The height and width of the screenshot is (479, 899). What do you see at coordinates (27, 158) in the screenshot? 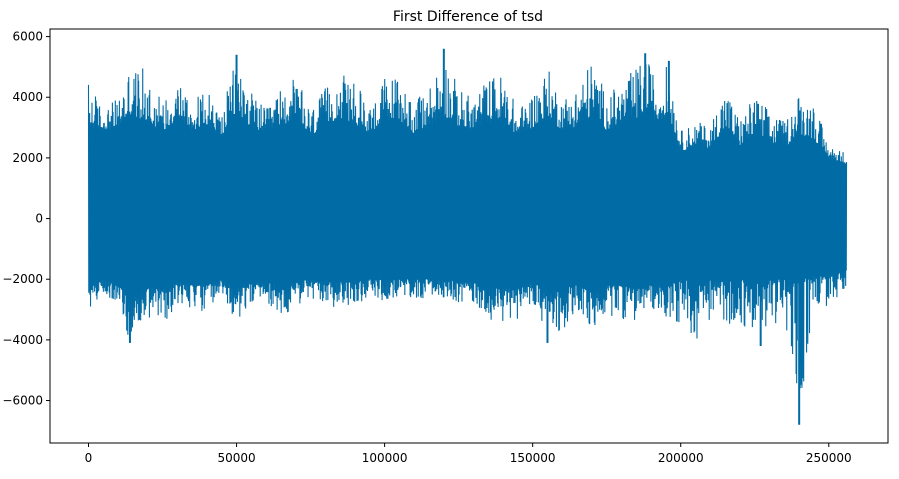
I see `y-tick-label: 2000` at bounding box center [27, 158].